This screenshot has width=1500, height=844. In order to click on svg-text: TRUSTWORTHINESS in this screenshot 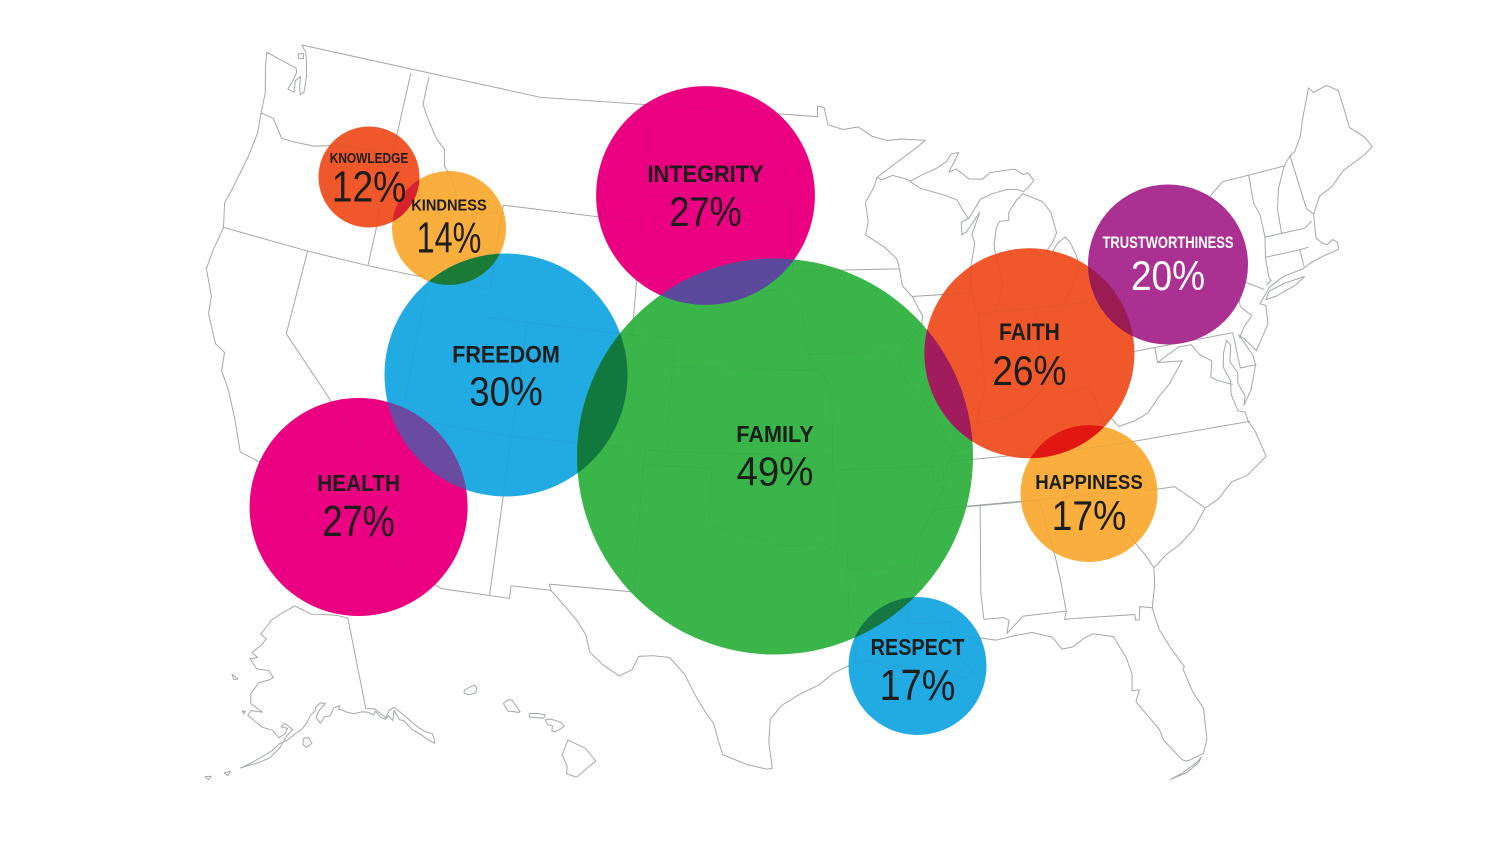, I will do `click(1167, 243)`.